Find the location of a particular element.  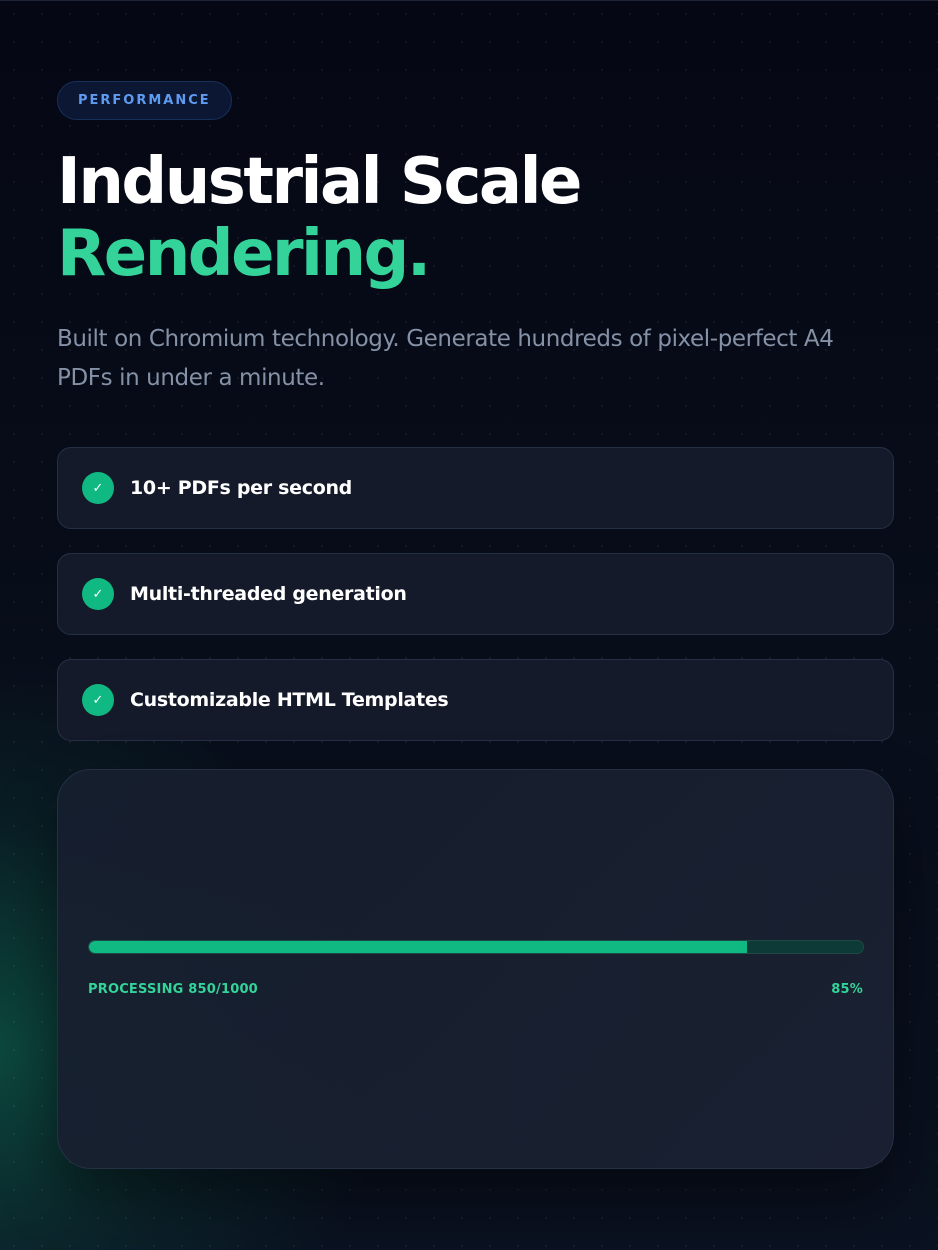

feature-label: 10+ PDFs per second is located at coordinates (241, 488).